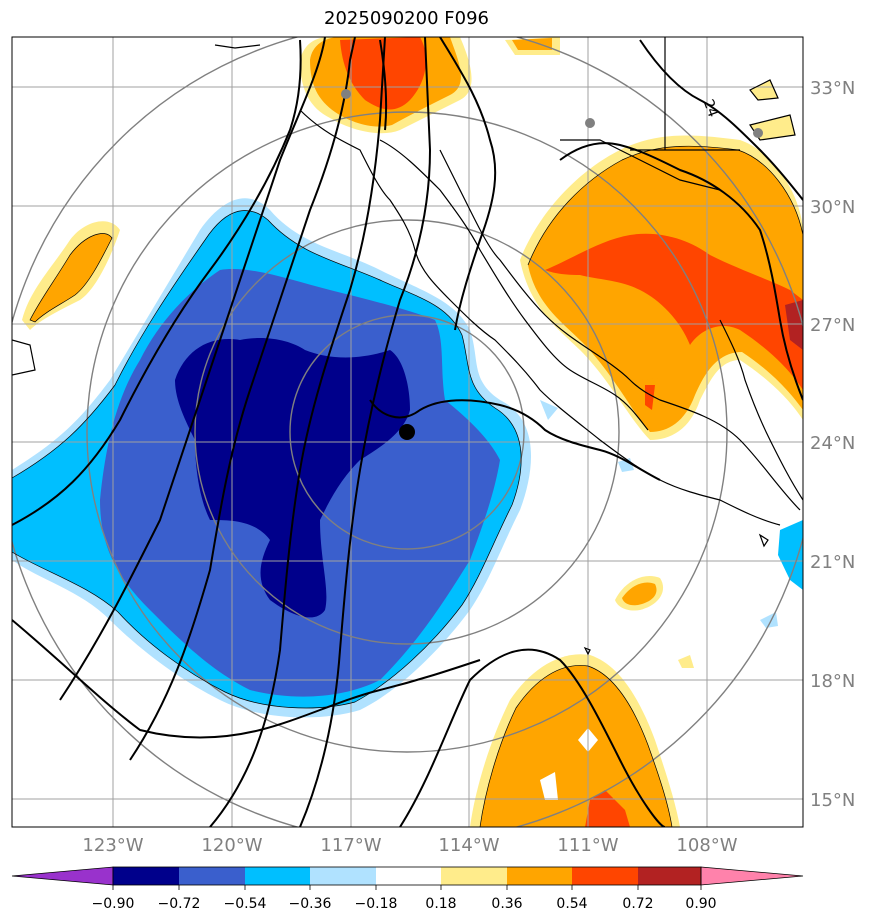 This screenshot has width=873, height=924. I want to click on station-dots, so click(552, 113).